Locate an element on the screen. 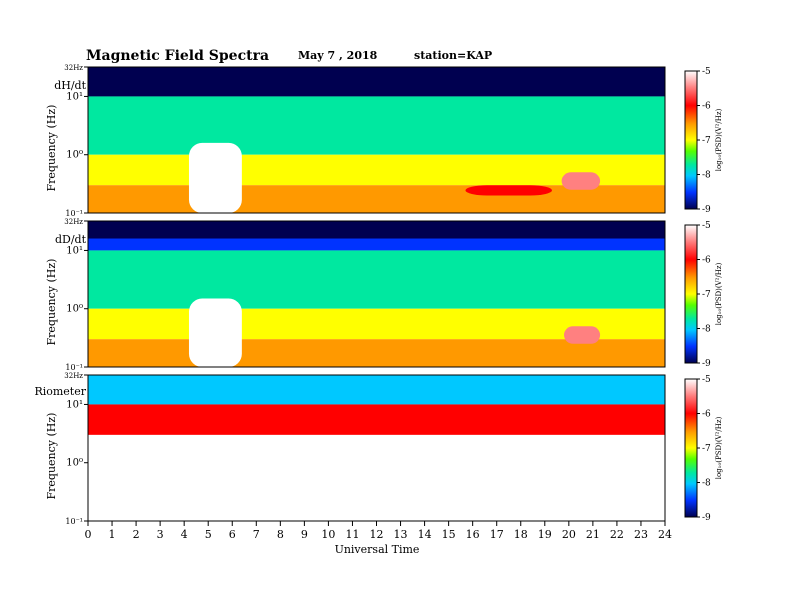 The height and width of the screenshot is (612, 792). panel-label: dH/dt is located at coordinates (70, 85).